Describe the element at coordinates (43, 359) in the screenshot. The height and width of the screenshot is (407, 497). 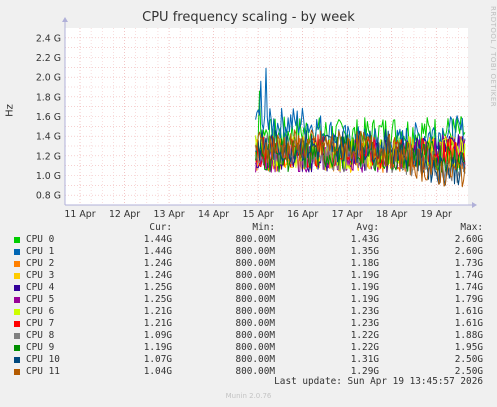
I see `legend-name: CPU 10` at that location.